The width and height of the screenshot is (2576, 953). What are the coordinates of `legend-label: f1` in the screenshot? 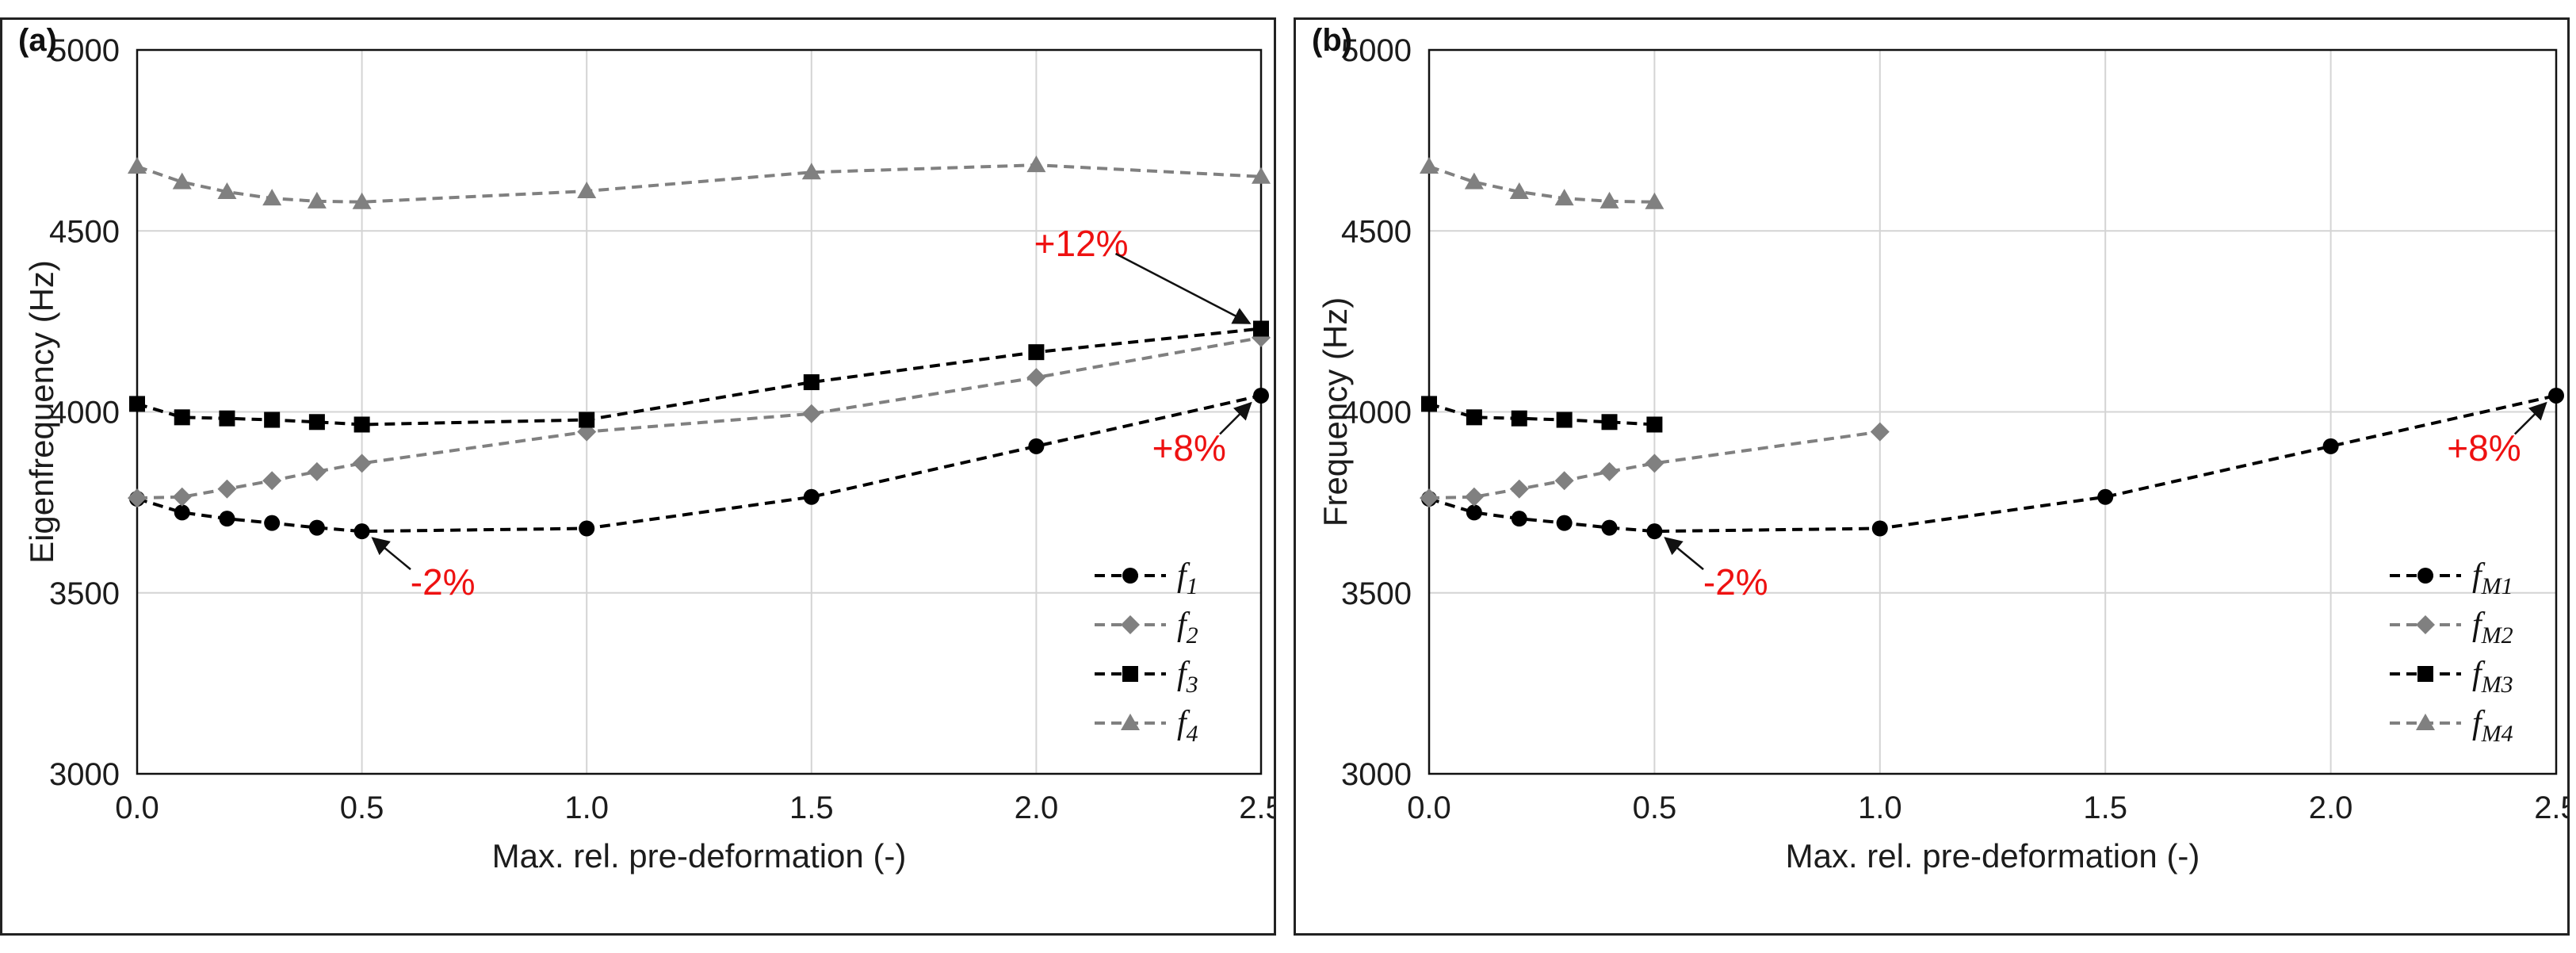 It's located at (1187, 578).